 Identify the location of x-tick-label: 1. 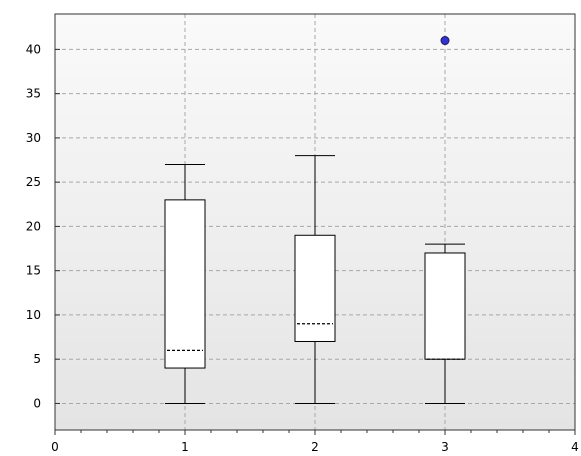
(185, 447).